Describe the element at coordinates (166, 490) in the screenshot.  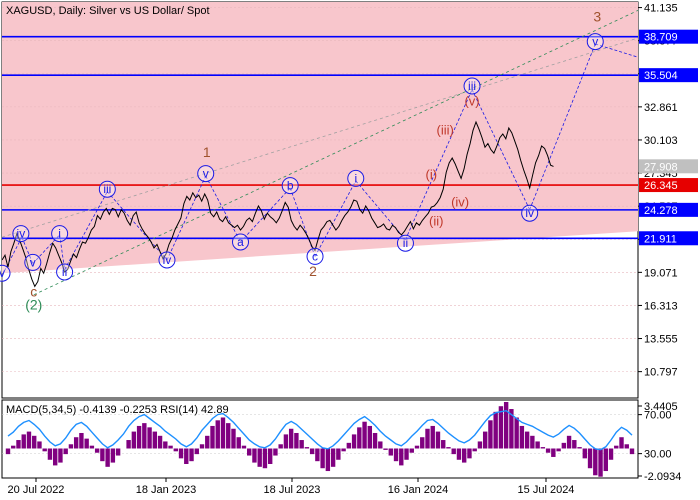
I see `x-tick-label: 18 Jan 2023` at that location.